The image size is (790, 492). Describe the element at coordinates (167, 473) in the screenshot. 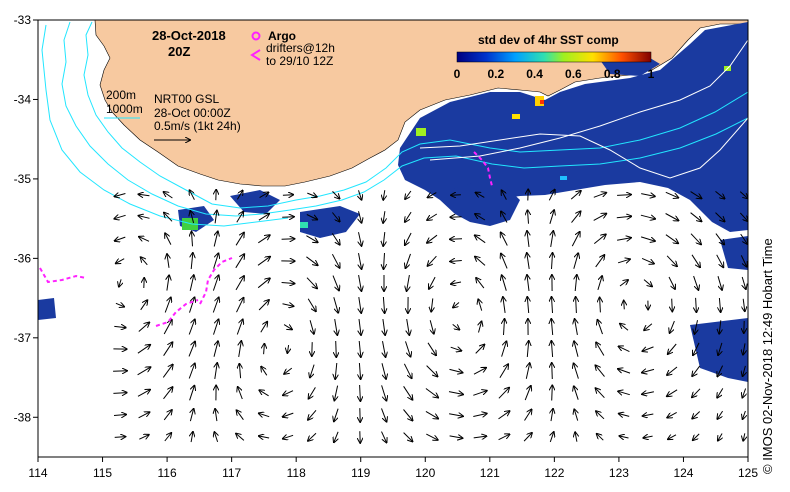

I see `x-tick-label: 116` at that location.